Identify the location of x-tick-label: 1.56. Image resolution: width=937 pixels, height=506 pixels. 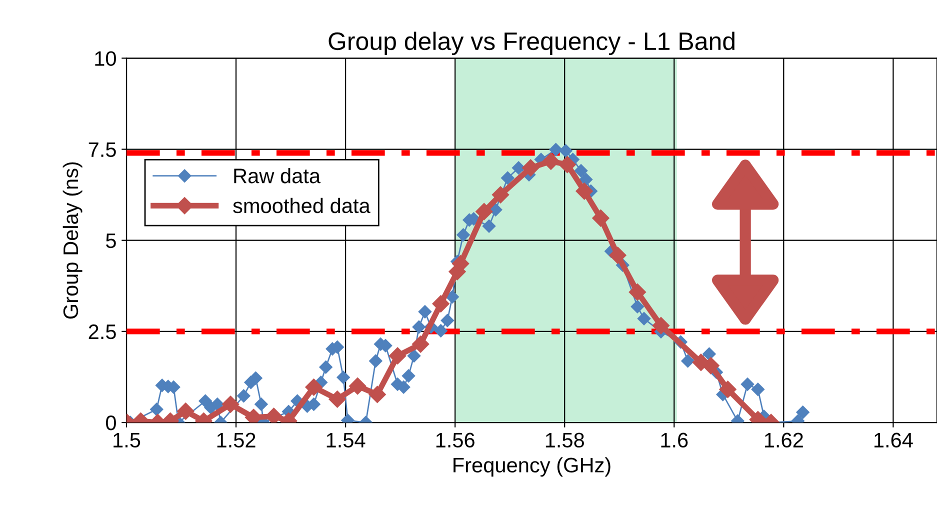
(455, 440).